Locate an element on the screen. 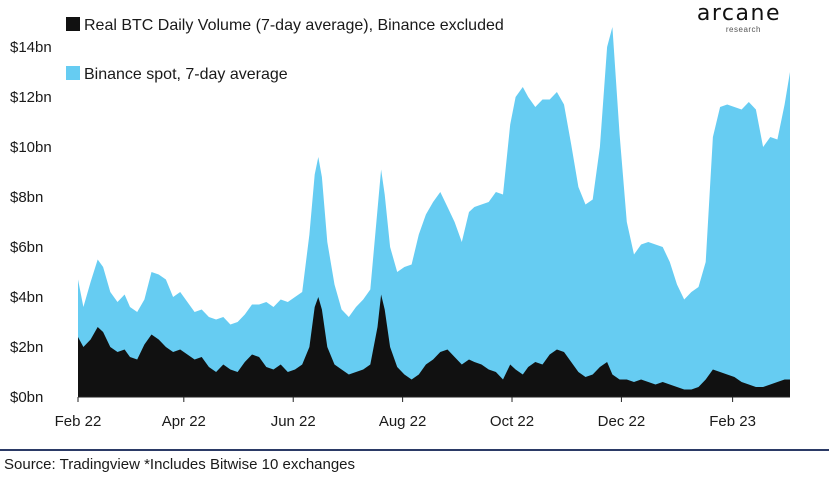 The width and height of the screenshot is (829, 486). y-tick-label: $8bn is located at coordinates (26, 197).